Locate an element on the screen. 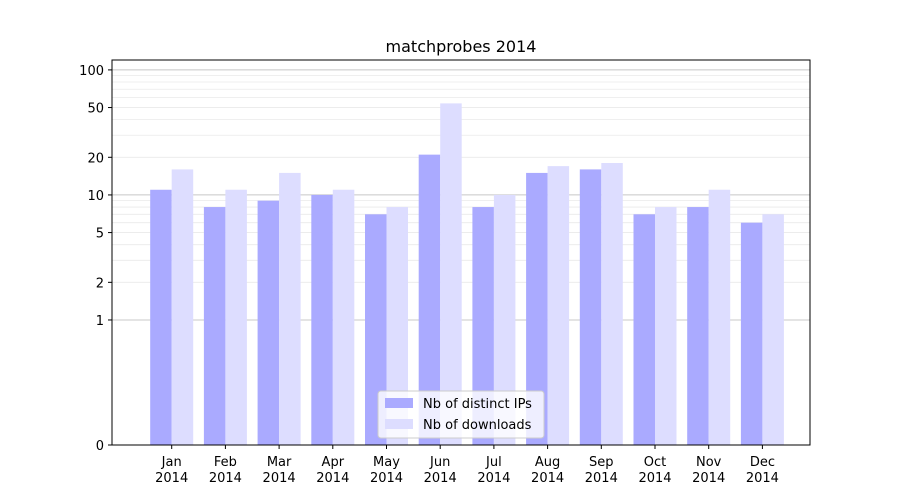 The image size is (900, 500). y-tick-label: 5 is located at coordinates (100, 234).